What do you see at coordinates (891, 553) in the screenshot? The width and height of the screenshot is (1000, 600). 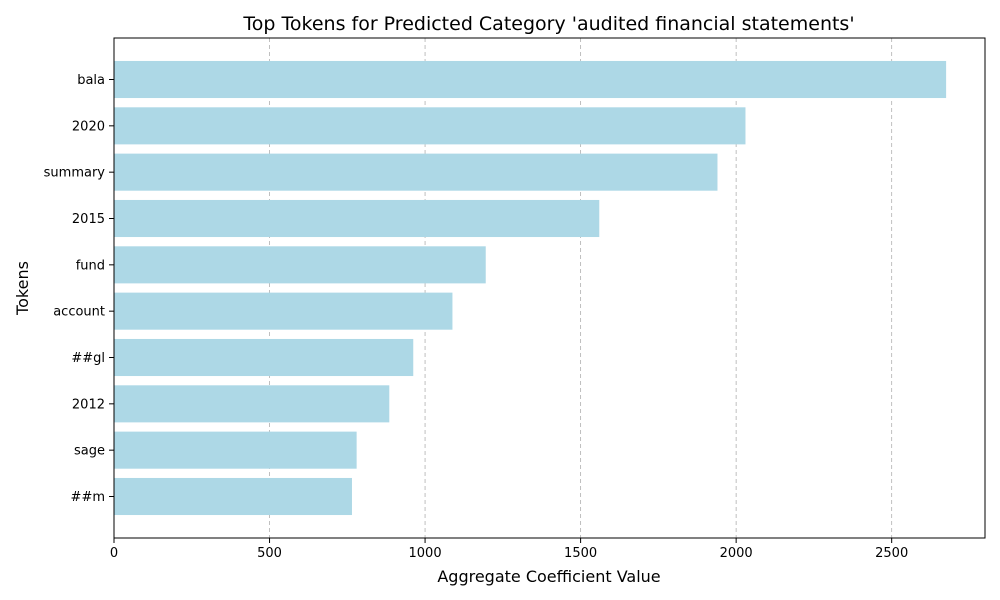 I see `x-tick-label: 2500` at bounding box center [891, 553].